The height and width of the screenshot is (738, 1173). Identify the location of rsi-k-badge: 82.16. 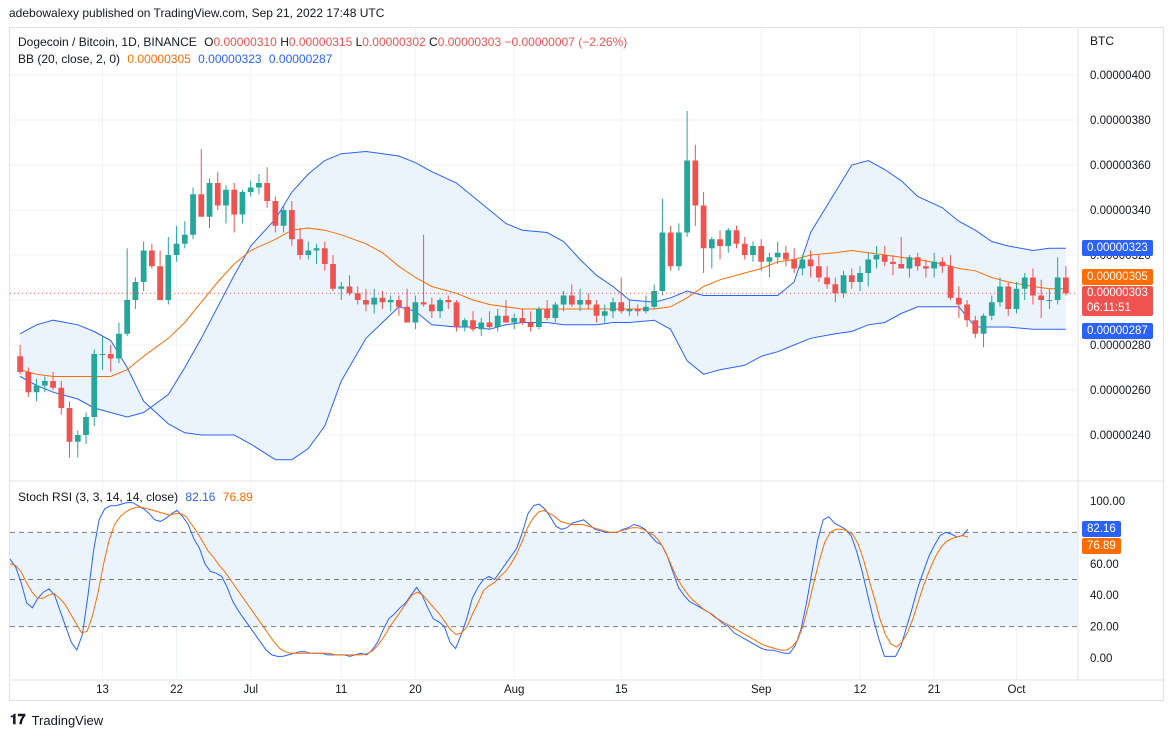
(1101, 529).